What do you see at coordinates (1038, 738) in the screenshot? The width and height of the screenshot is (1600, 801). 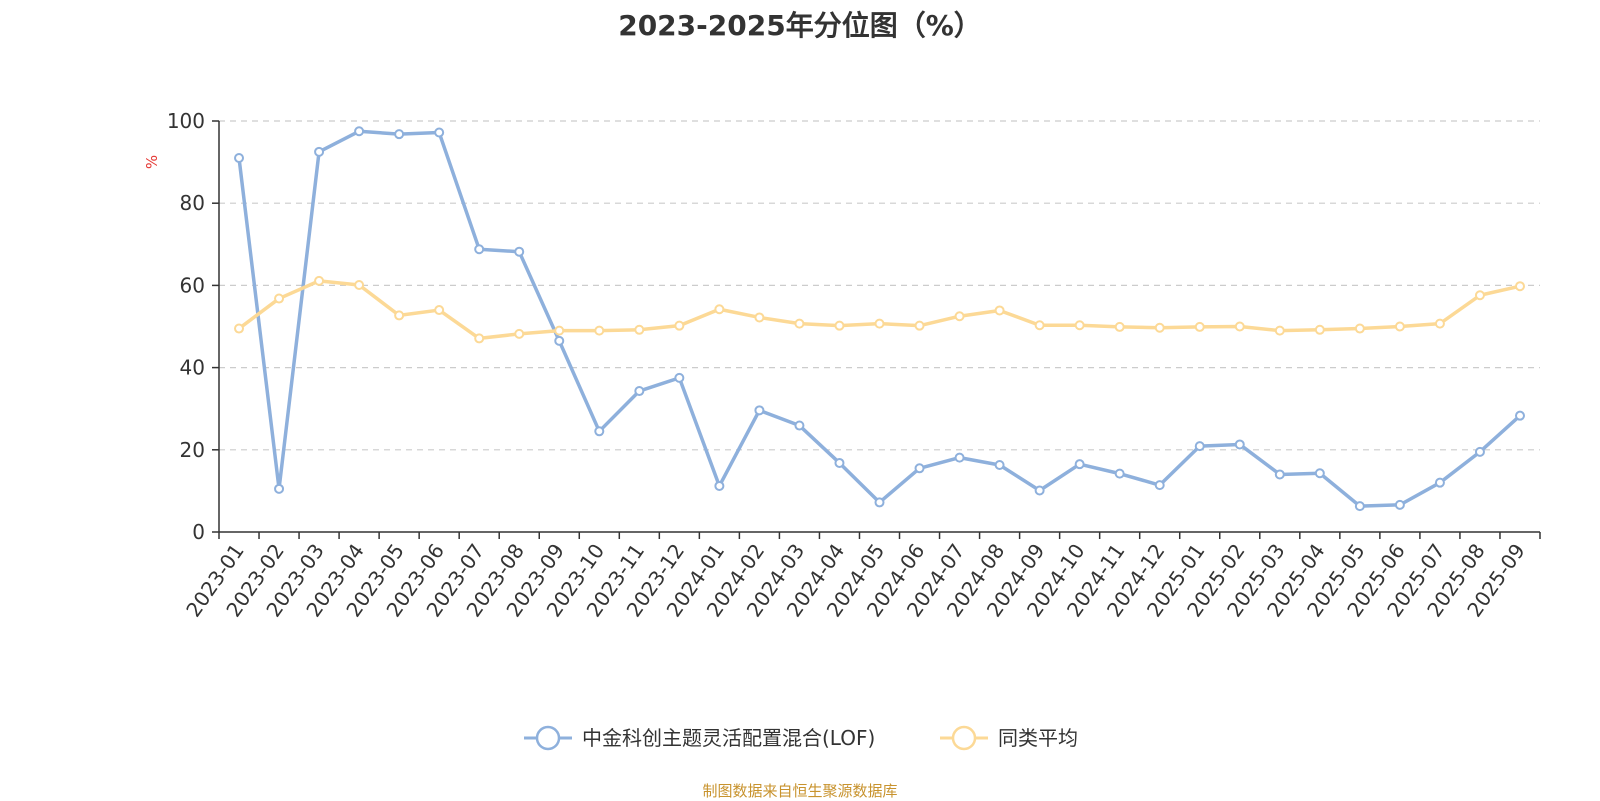 I see `legend-label: 同类平均` at bounding box center [1038, 738].